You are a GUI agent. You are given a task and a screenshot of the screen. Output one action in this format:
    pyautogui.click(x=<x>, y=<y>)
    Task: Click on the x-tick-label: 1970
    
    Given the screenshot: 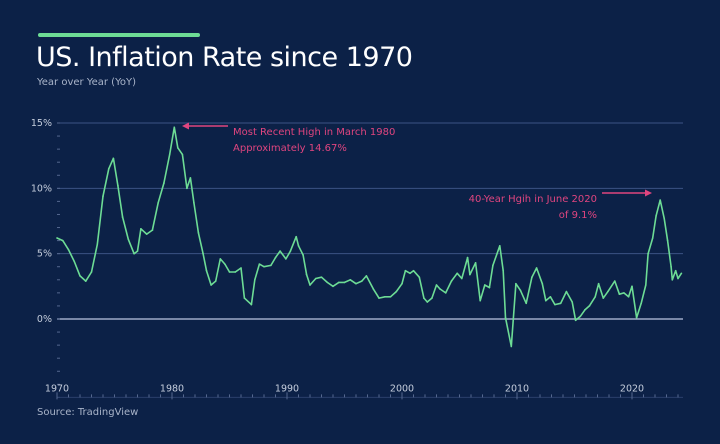 What is the action you would take?
    pyautogui.click(x=57, y=388)
    